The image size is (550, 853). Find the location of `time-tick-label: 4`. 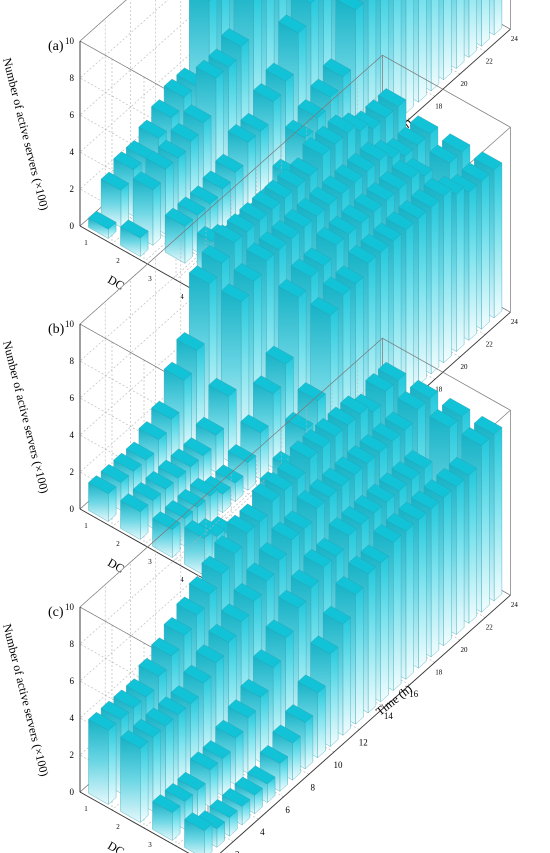

time-tick-label: 4 is located at coordinates (262, 832).